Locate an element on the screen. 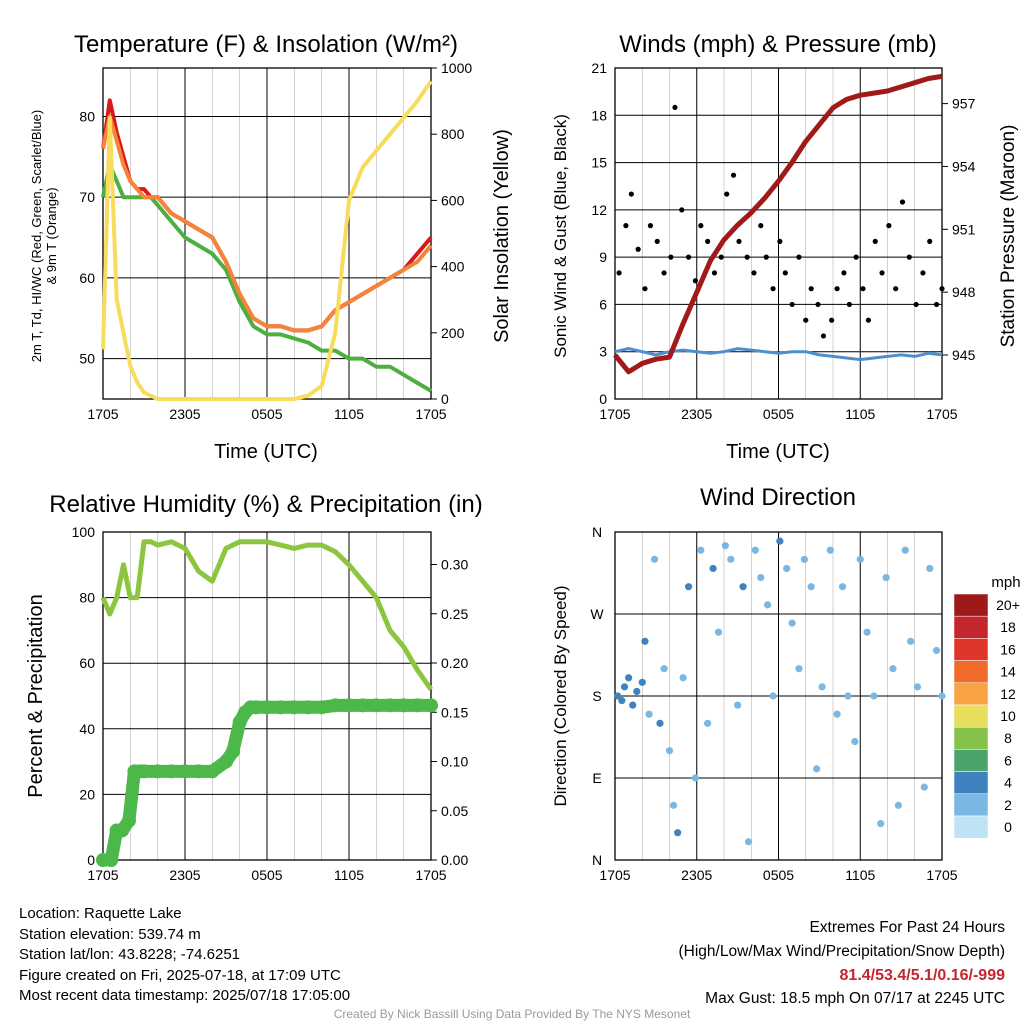 This screenshot has width=1024, height=1024. temp-xtick-label: 1705 is located at coordinates (102, 414).